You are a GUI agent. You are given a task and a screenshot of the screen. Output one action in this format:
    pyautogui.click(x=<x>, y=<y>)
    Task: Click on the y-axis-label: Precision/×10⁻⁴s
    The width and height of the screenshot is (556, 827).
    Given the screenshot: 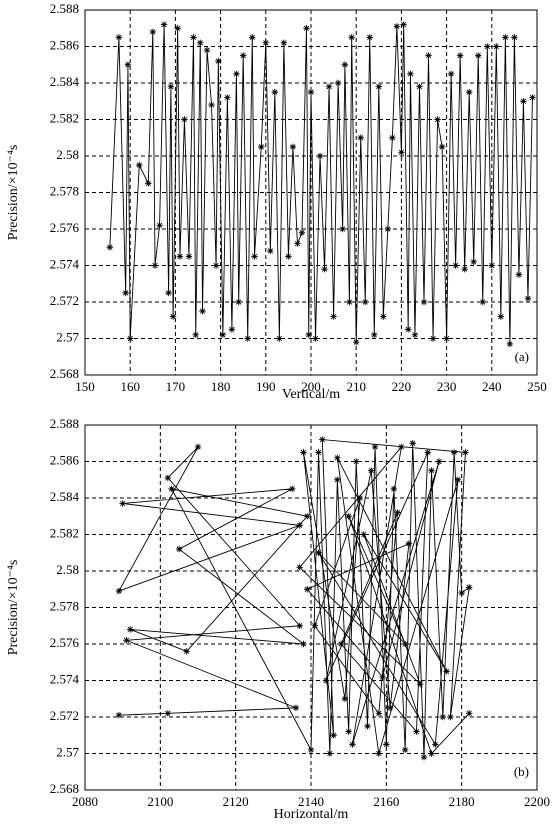 What is the action you would take?
    pyautogui.click(x=13, y=193)
    